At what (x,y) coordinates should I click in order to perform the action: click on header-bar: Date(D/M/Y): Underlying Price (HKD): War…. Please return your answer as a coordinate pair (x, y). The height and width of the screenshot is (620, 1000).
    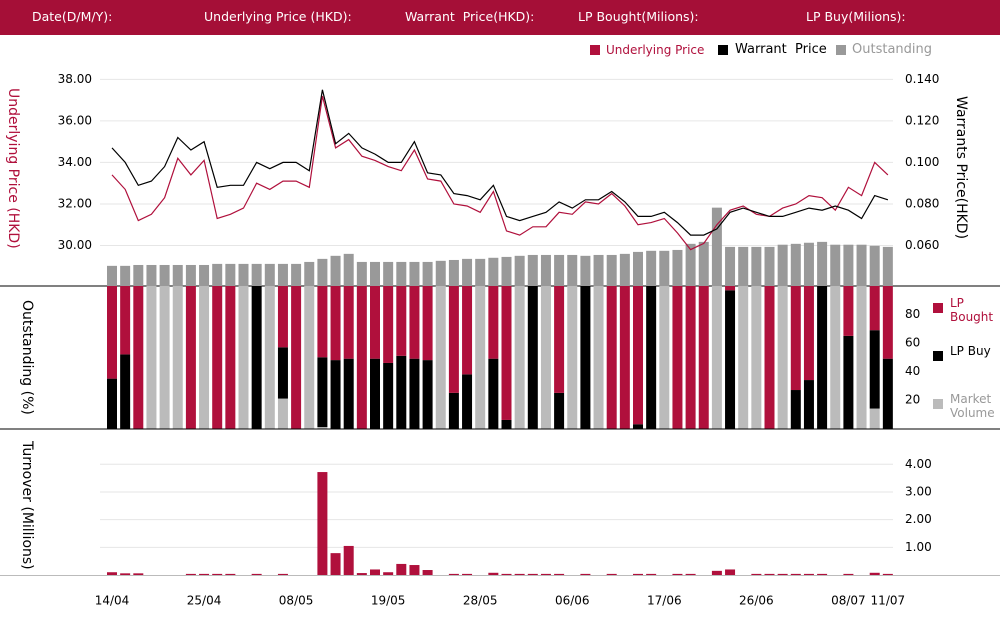
    Looking at the image, I should click on (500, 17).